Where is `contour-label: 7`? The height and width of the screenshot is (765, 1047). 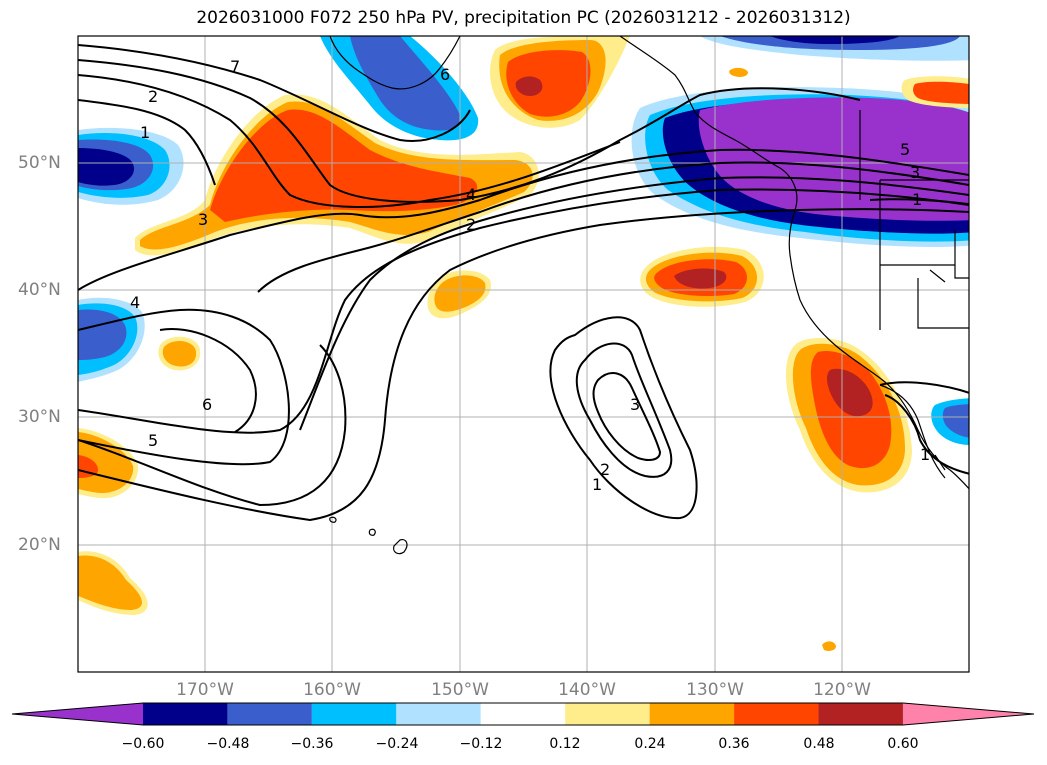 contour-label: 7 is located at coordinates (235, 66).